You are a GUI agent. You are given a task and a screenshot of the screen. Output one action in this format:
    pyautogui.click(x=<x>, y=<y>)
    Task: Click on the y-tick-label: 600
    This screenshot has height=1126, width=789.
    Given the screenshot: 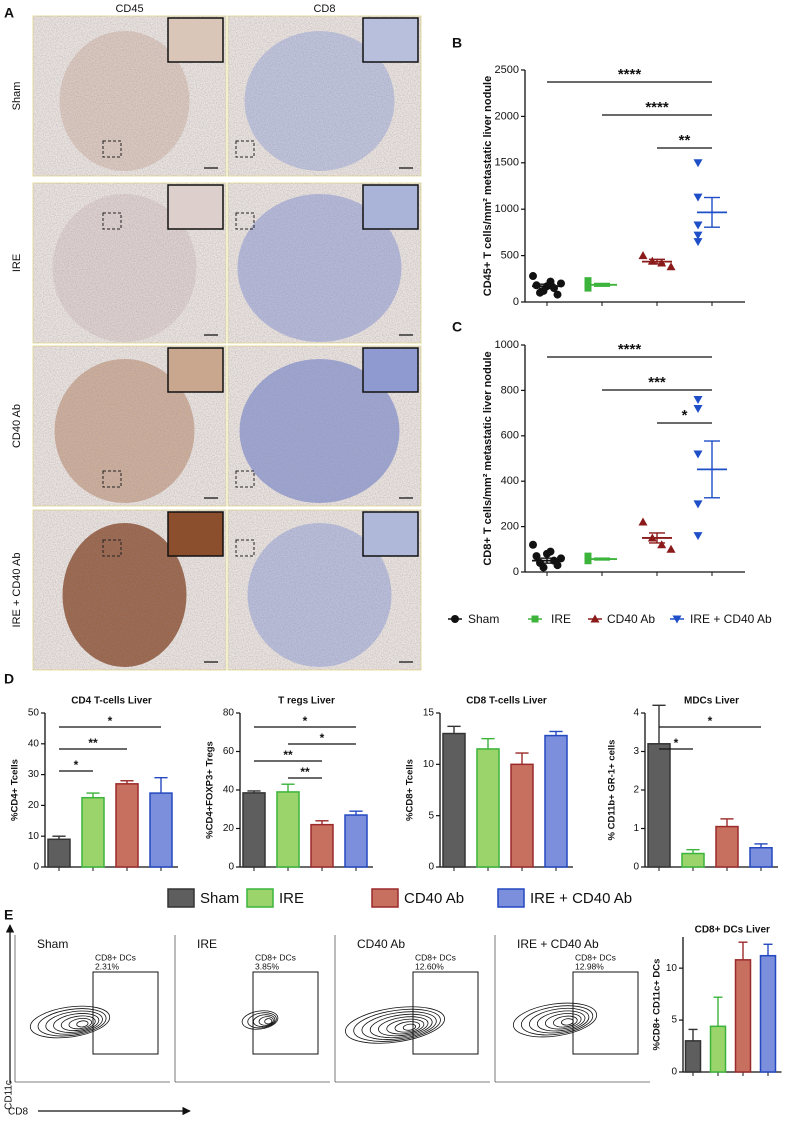 What is the action you would take?
    pyautogui.click(x=510, y=436)
    